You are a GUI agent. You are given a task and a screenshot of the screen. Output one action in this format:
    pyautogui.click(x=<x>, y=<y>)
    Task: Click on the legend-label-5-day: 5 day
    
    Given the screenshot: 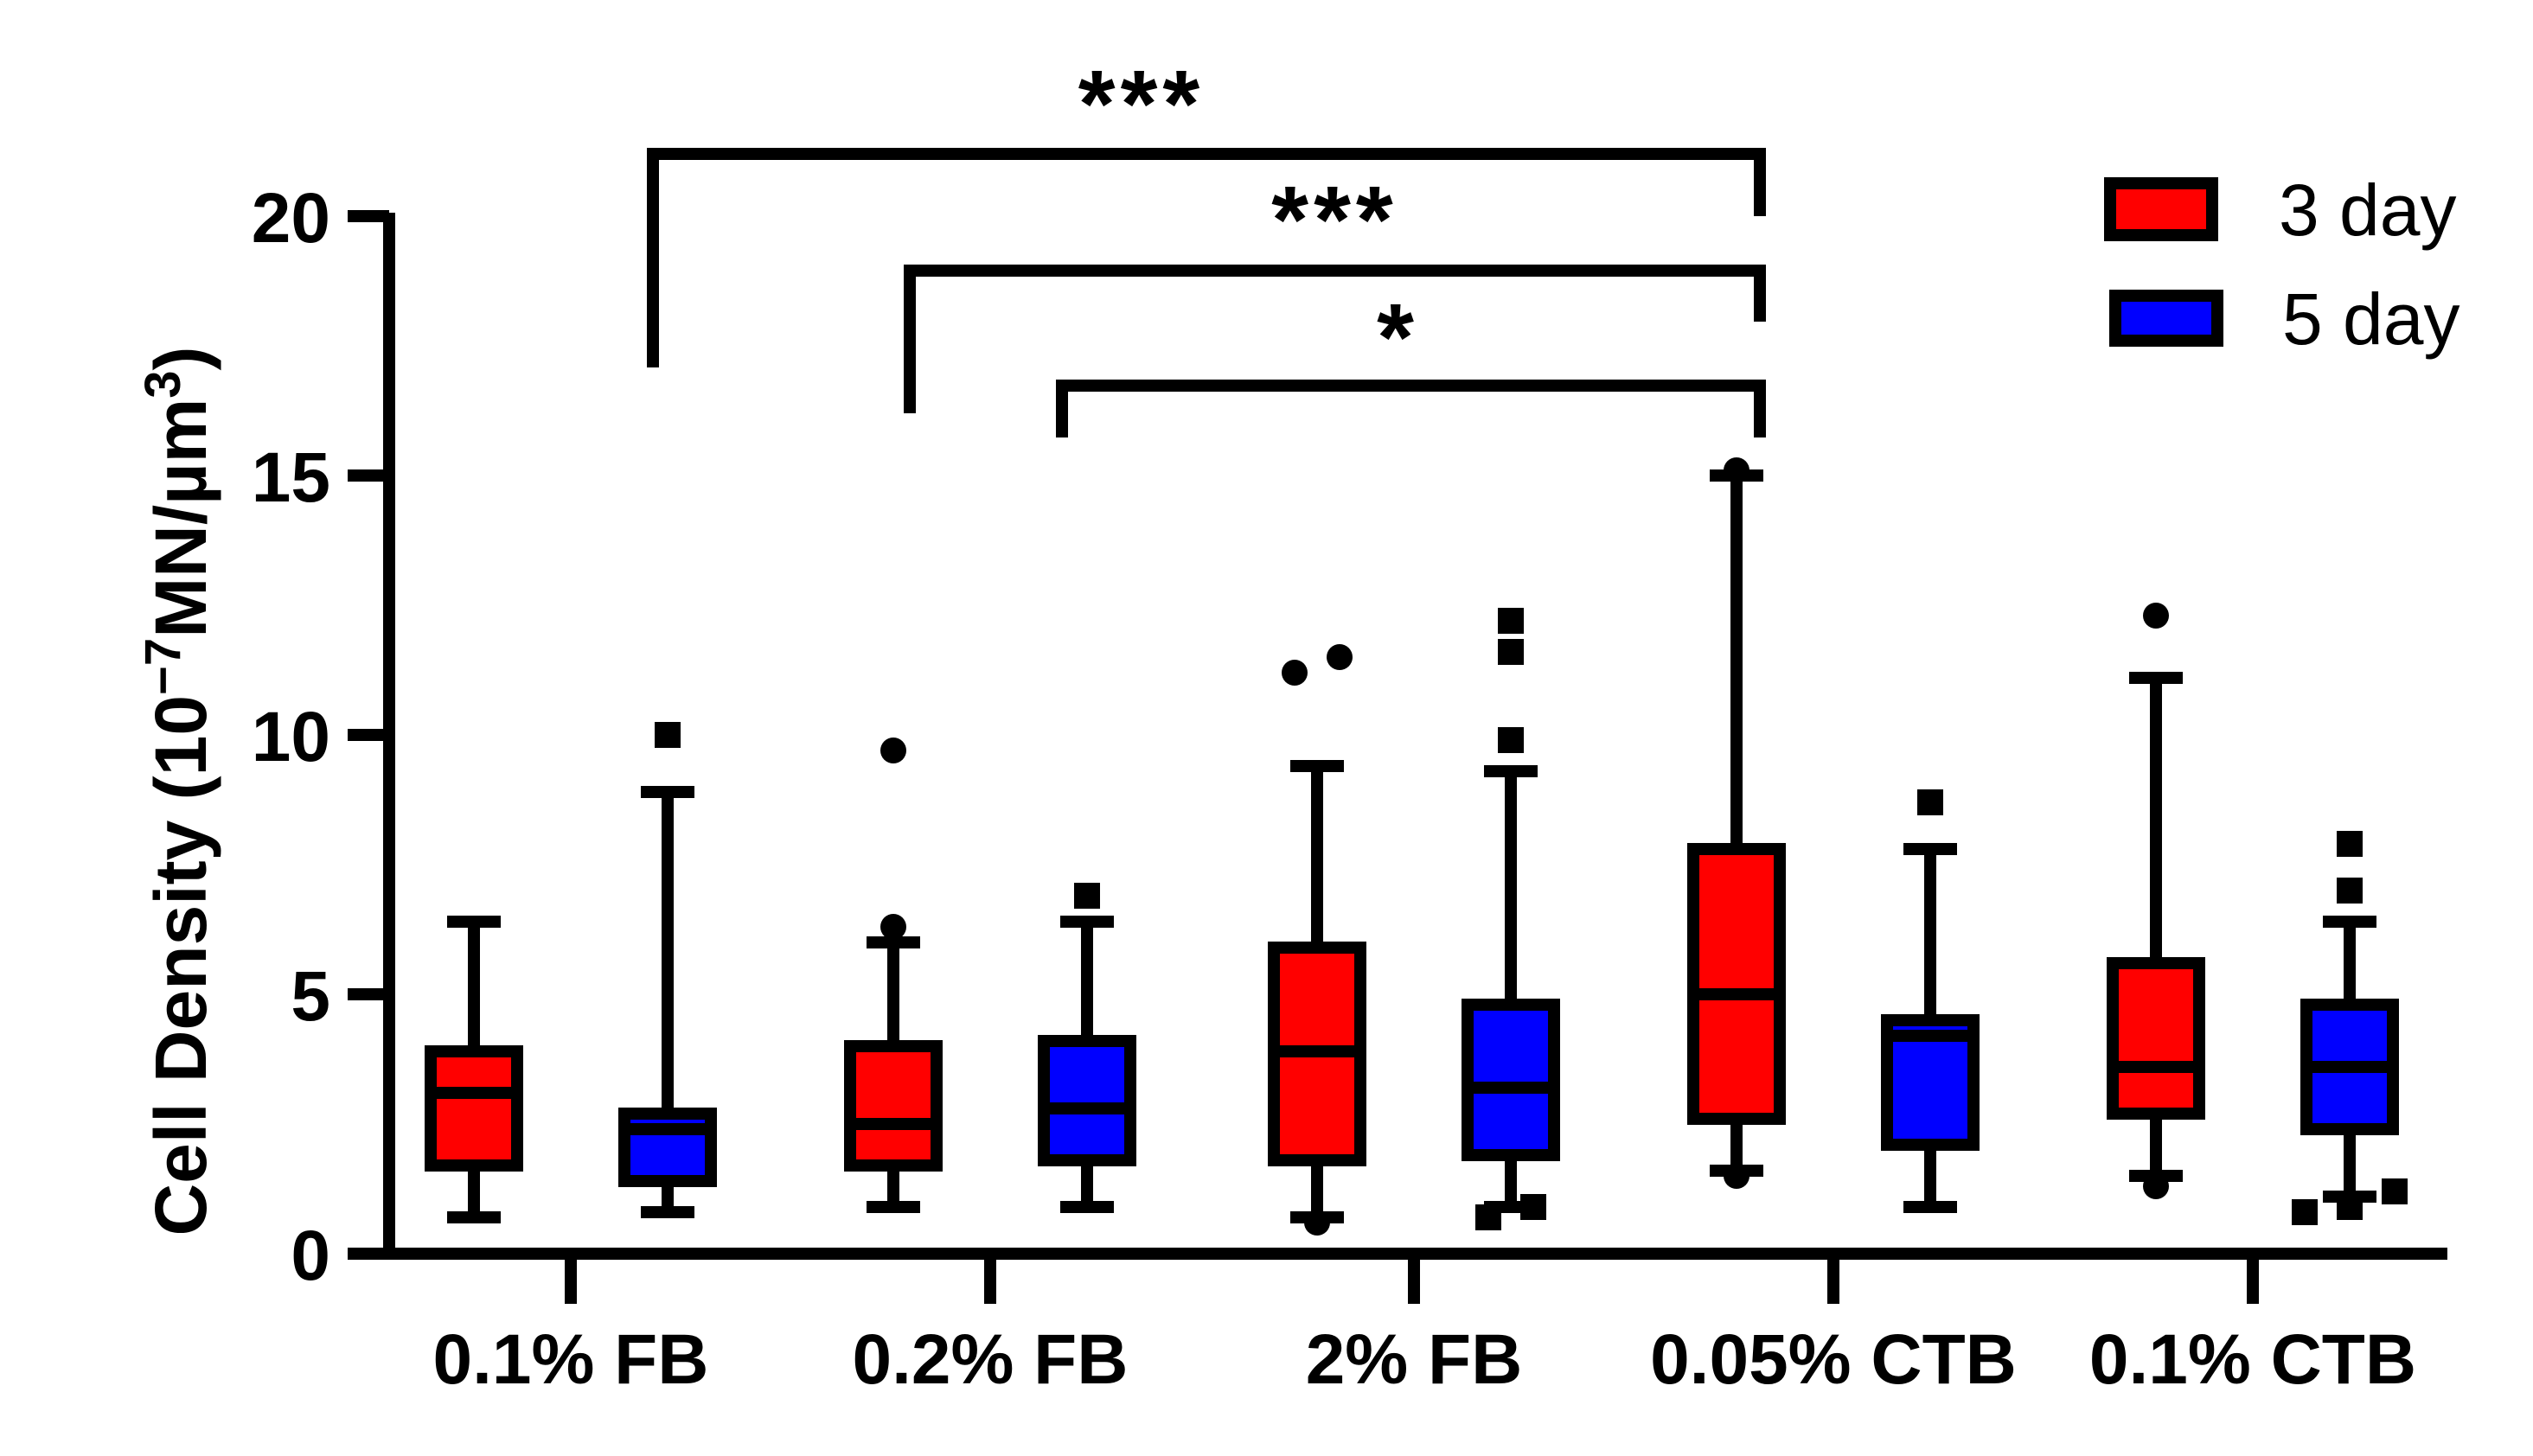 What is the action you would take?
    pyautogui.click(x=2371, y=319)
    